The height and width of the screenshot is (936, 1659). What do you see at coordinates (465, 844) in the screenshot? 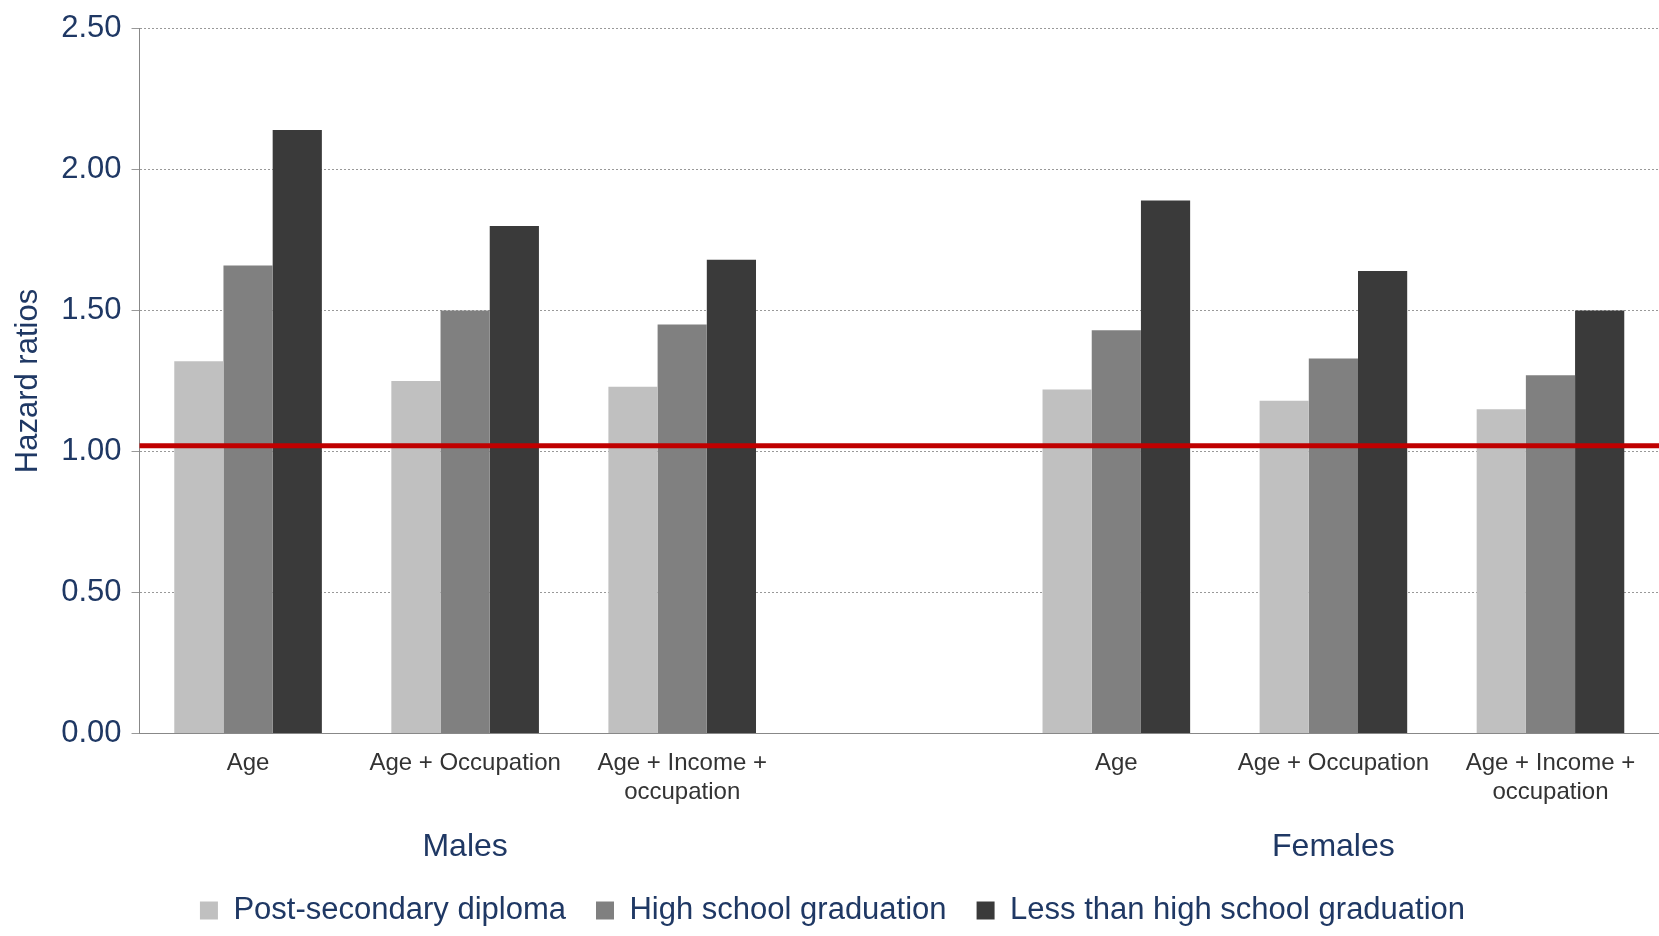
I see `text: Males` at bounding box center [465, 844].